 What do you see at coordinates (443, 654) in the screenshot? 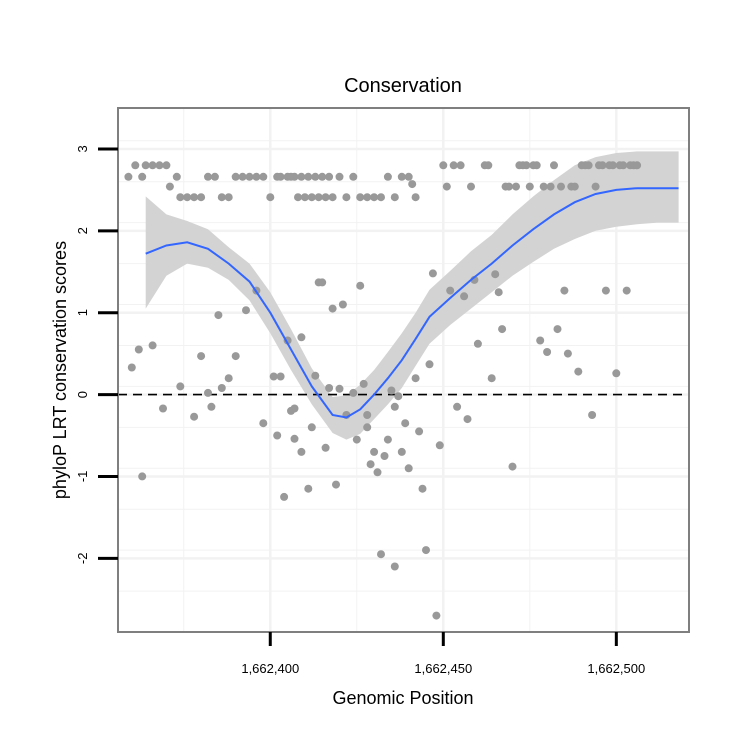
I see `x-axis: 1,662,400 1,662,450 1,662,500` at bounding box center [443, 654].